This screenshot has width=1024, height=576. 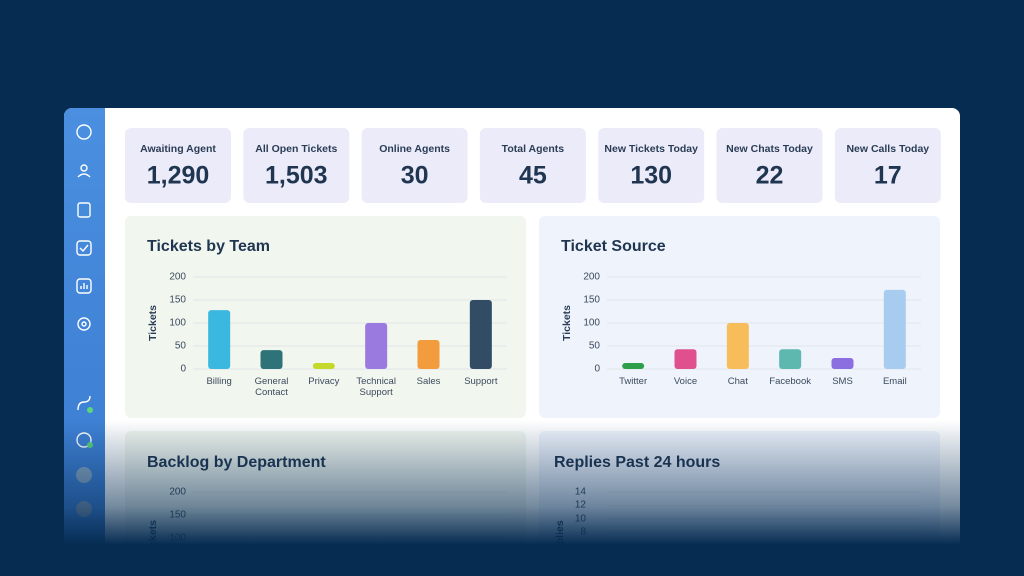 I want to click on x-tick-label: General Contact, so click(x=271, y=387).